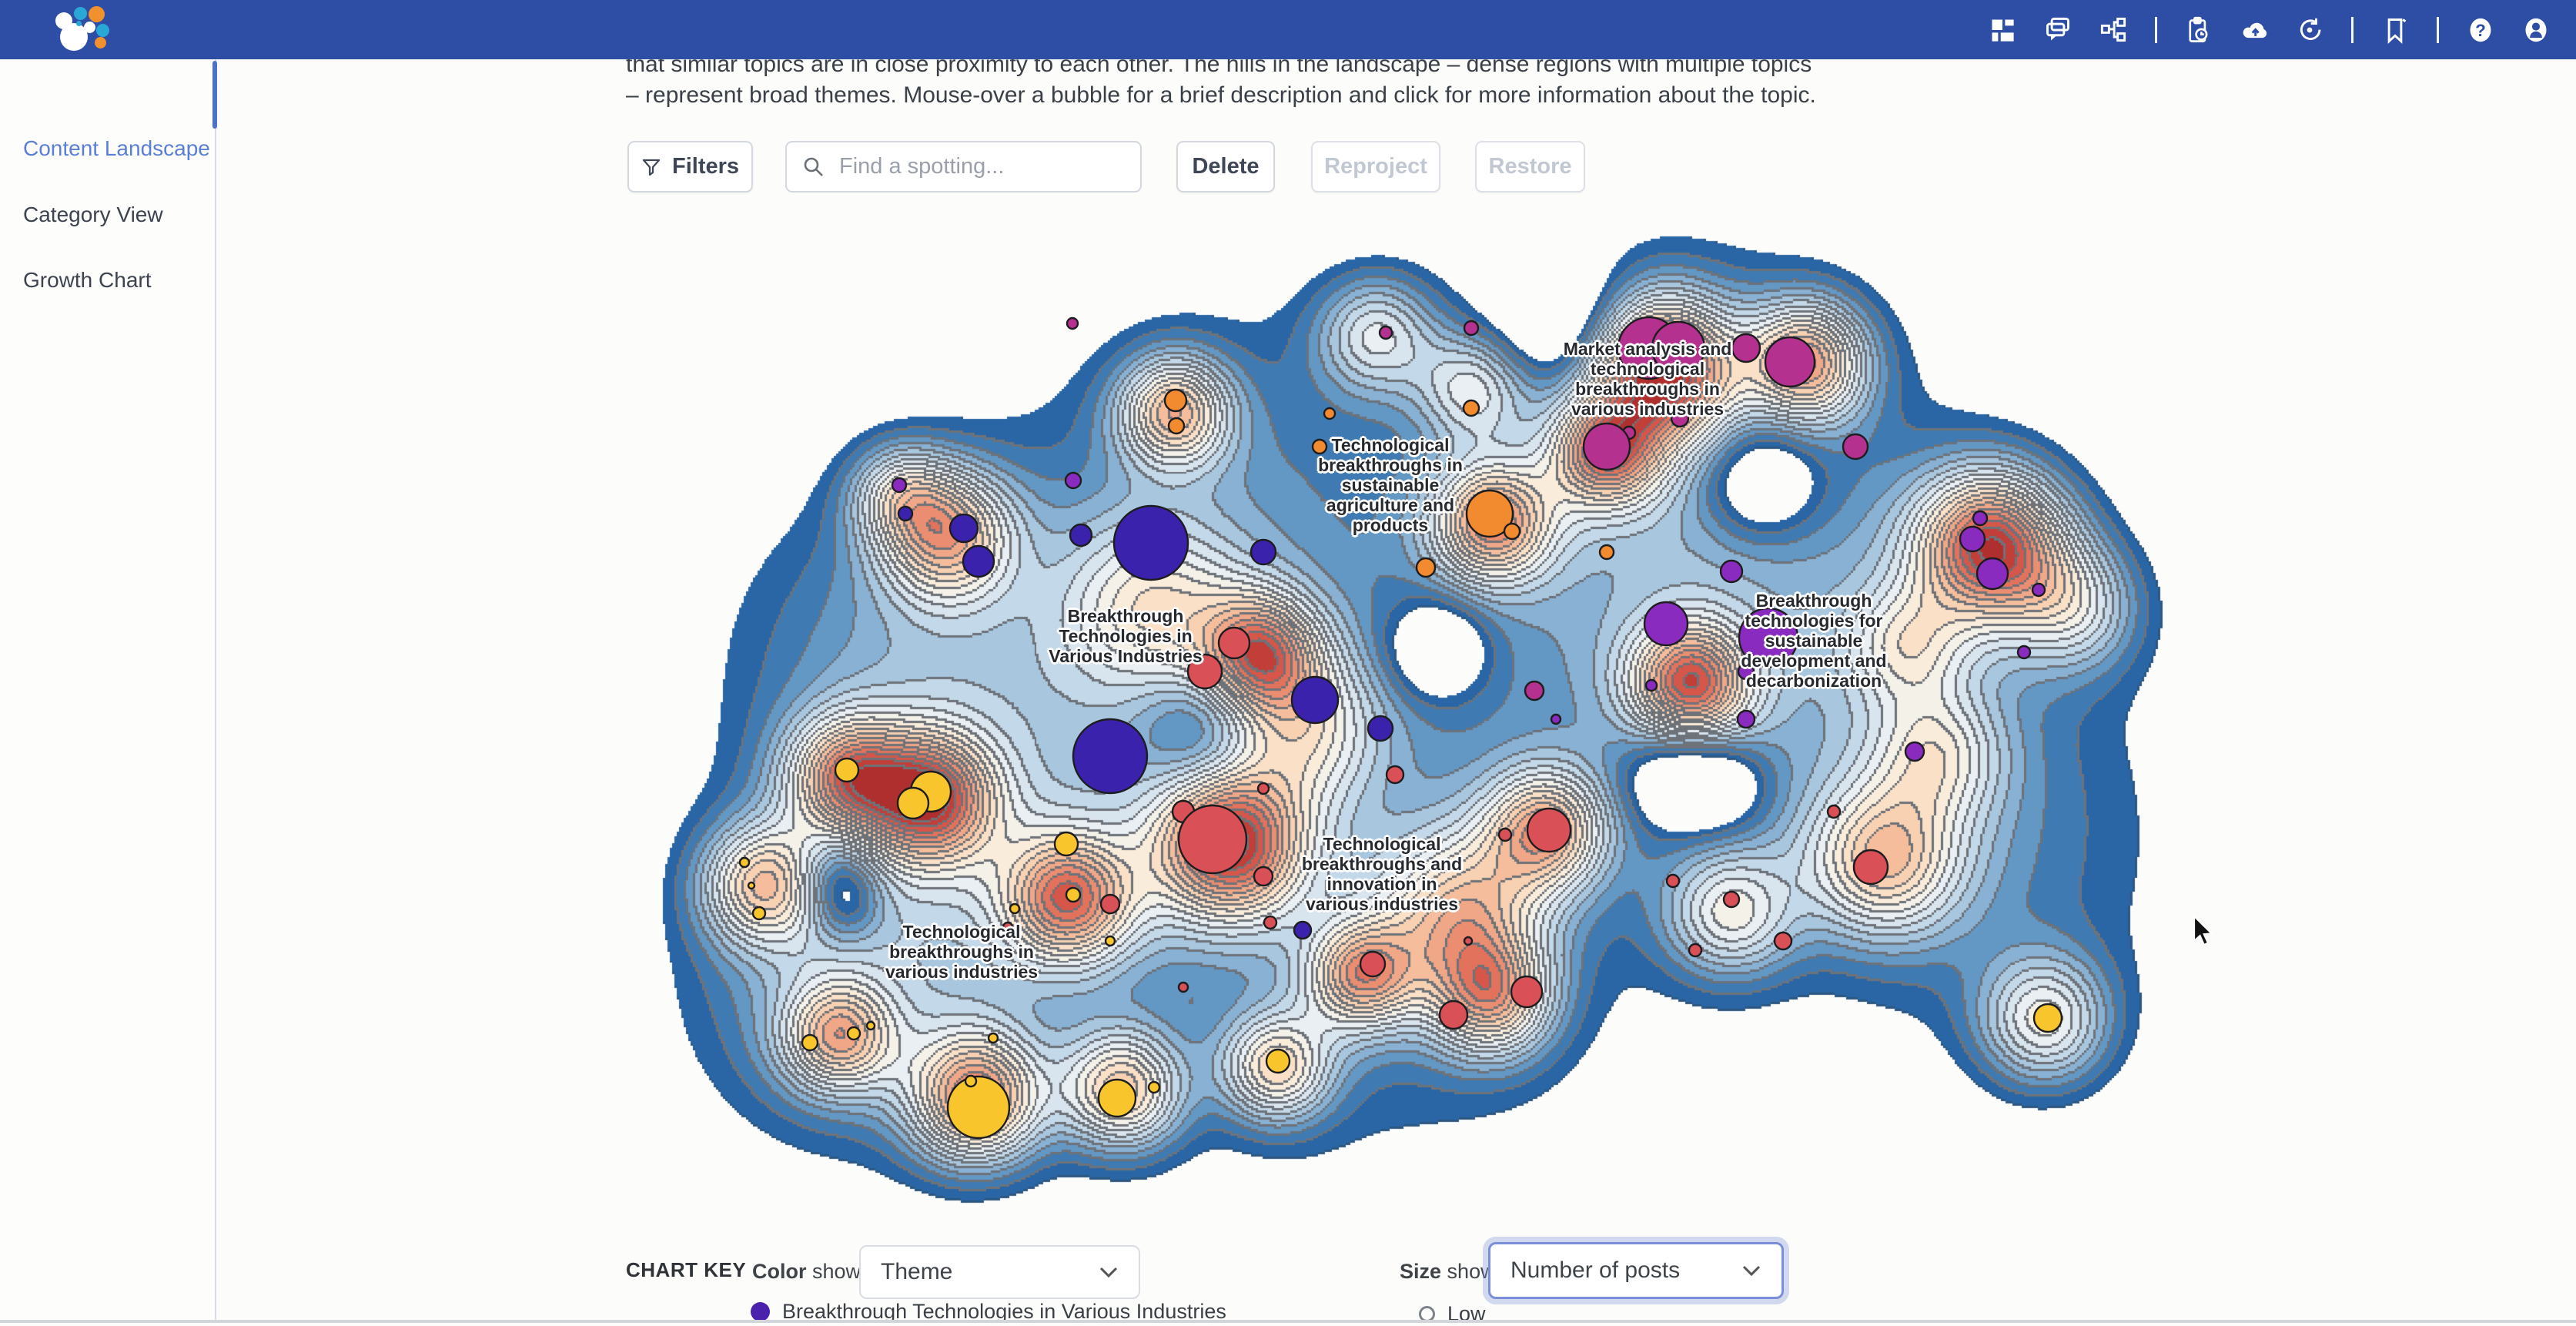  Describe the element at coordinates (79, 29) in the screenshot. I see `app-logo` at that location.